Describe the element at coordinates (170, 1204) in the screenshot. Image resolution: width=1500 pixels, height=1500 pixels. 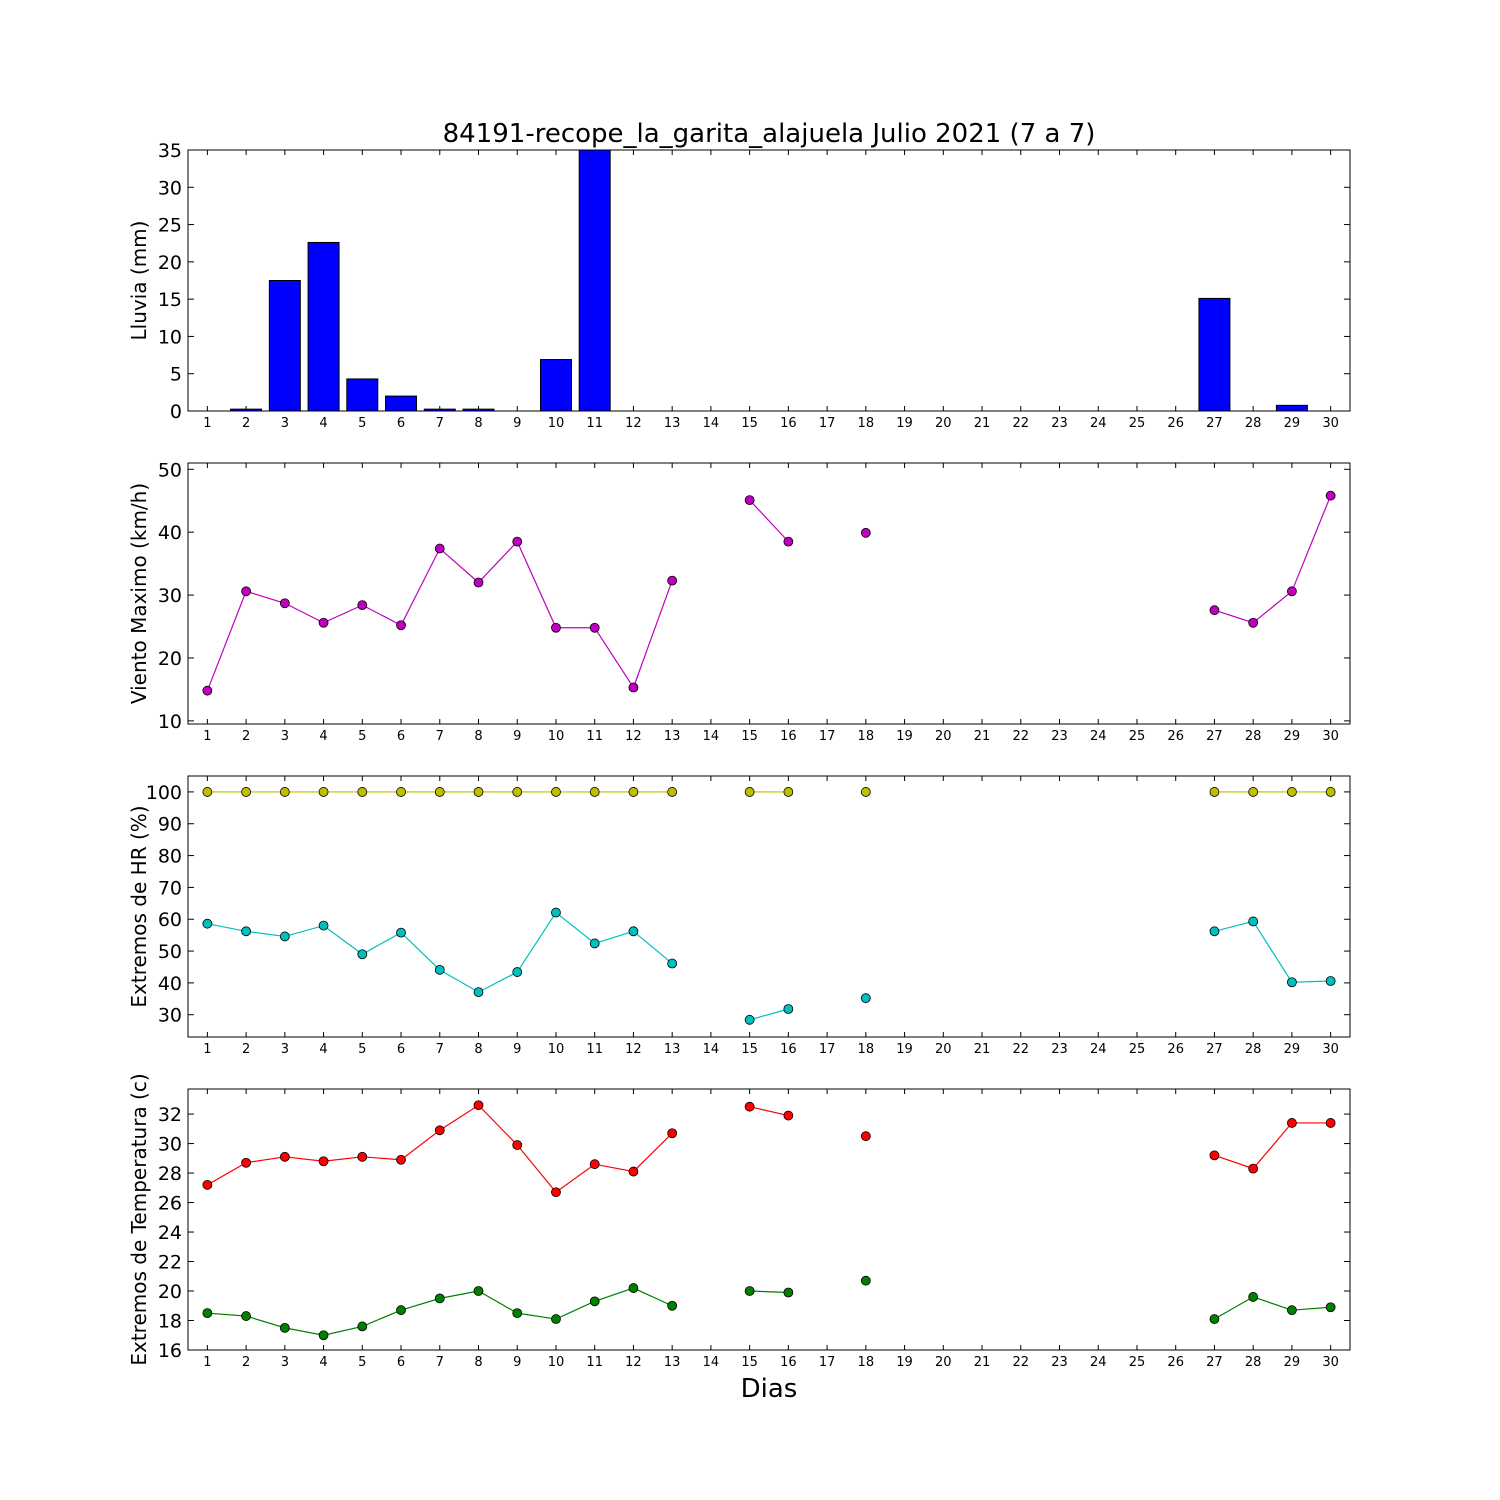
I see `y-tick-label: 26` at that location.